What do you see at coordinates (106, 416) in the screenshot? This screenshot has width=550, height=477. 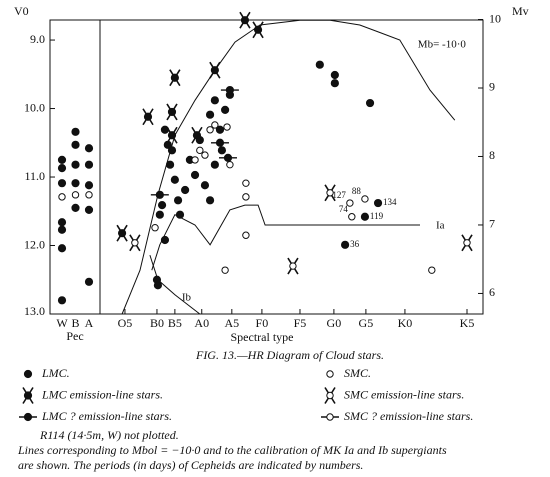 I see `legend-label: LMC ? emission-line stars.` at bounding box center [106, 416].